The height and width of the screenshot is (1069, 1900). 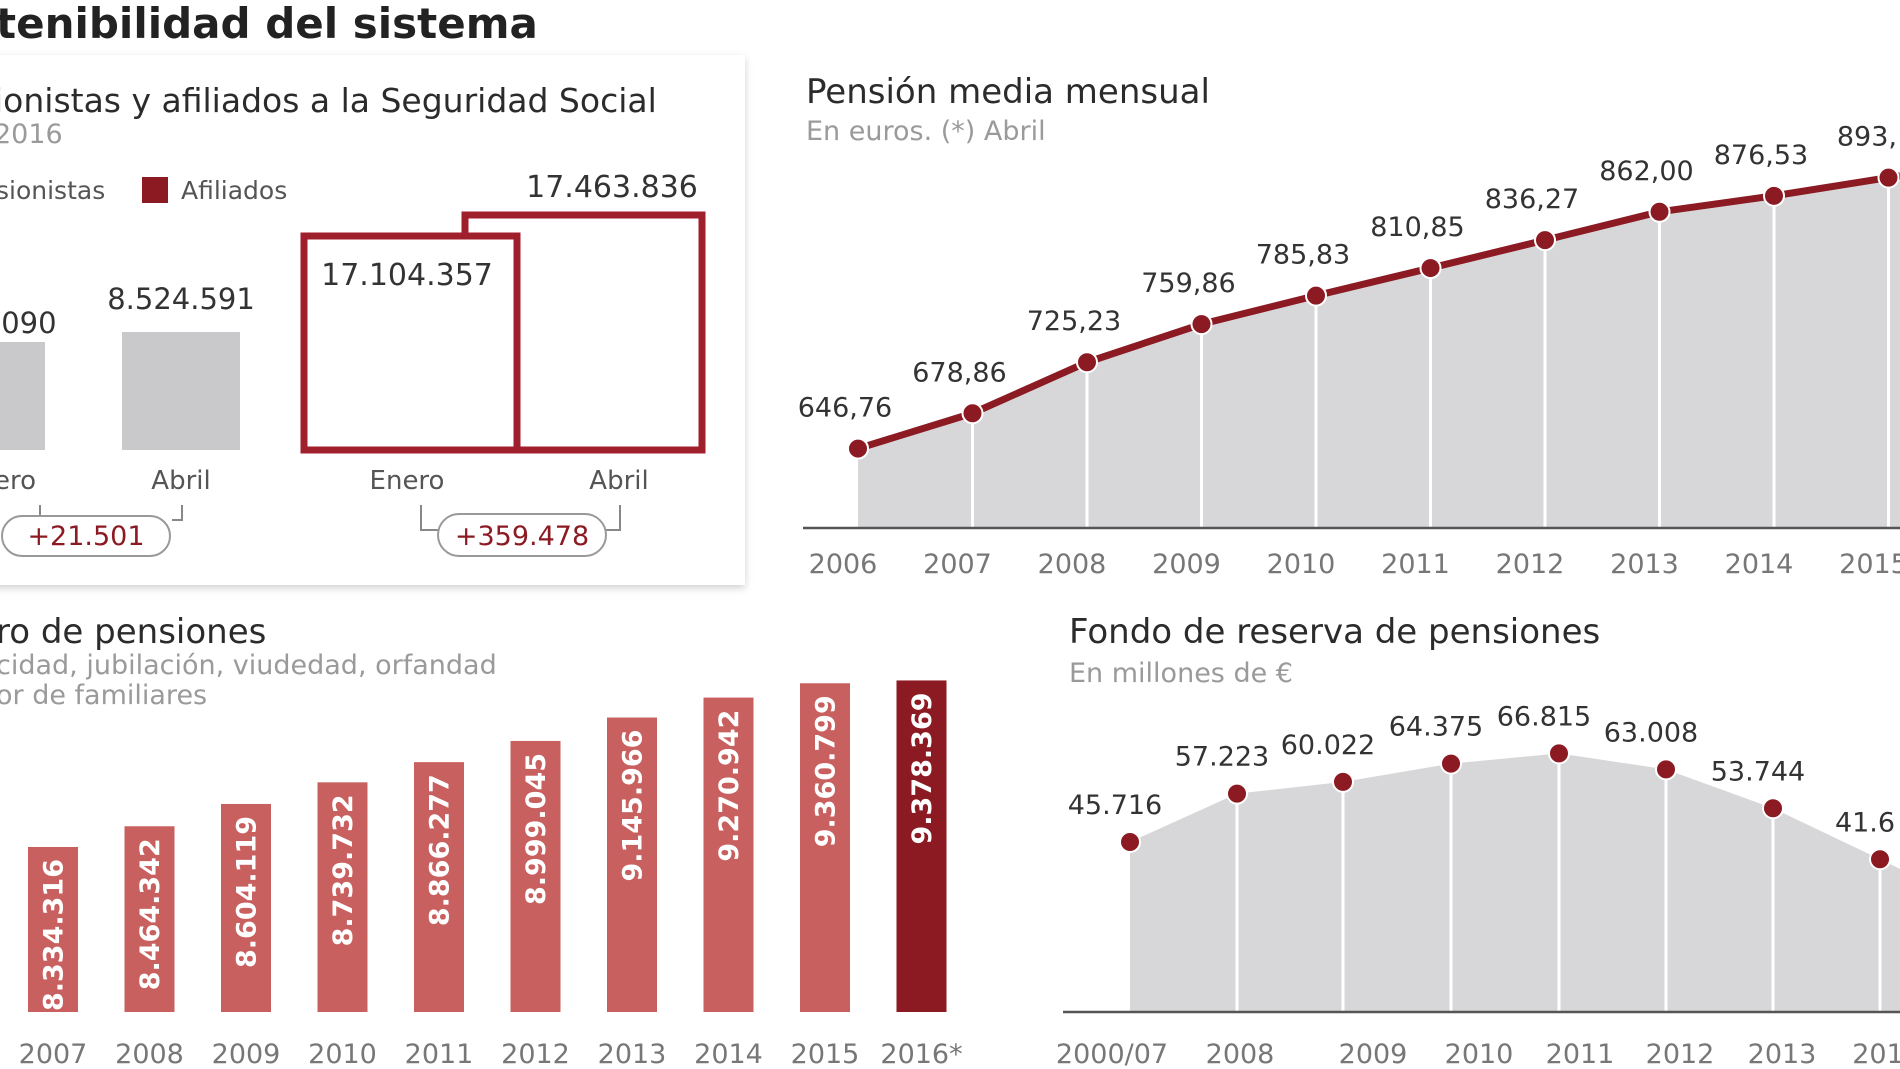 What do you see at coordinates (926, 131) in the screenshot?
I see `chart-subtitle: En euros. (*) Abril` at bounding box center [926, 131].